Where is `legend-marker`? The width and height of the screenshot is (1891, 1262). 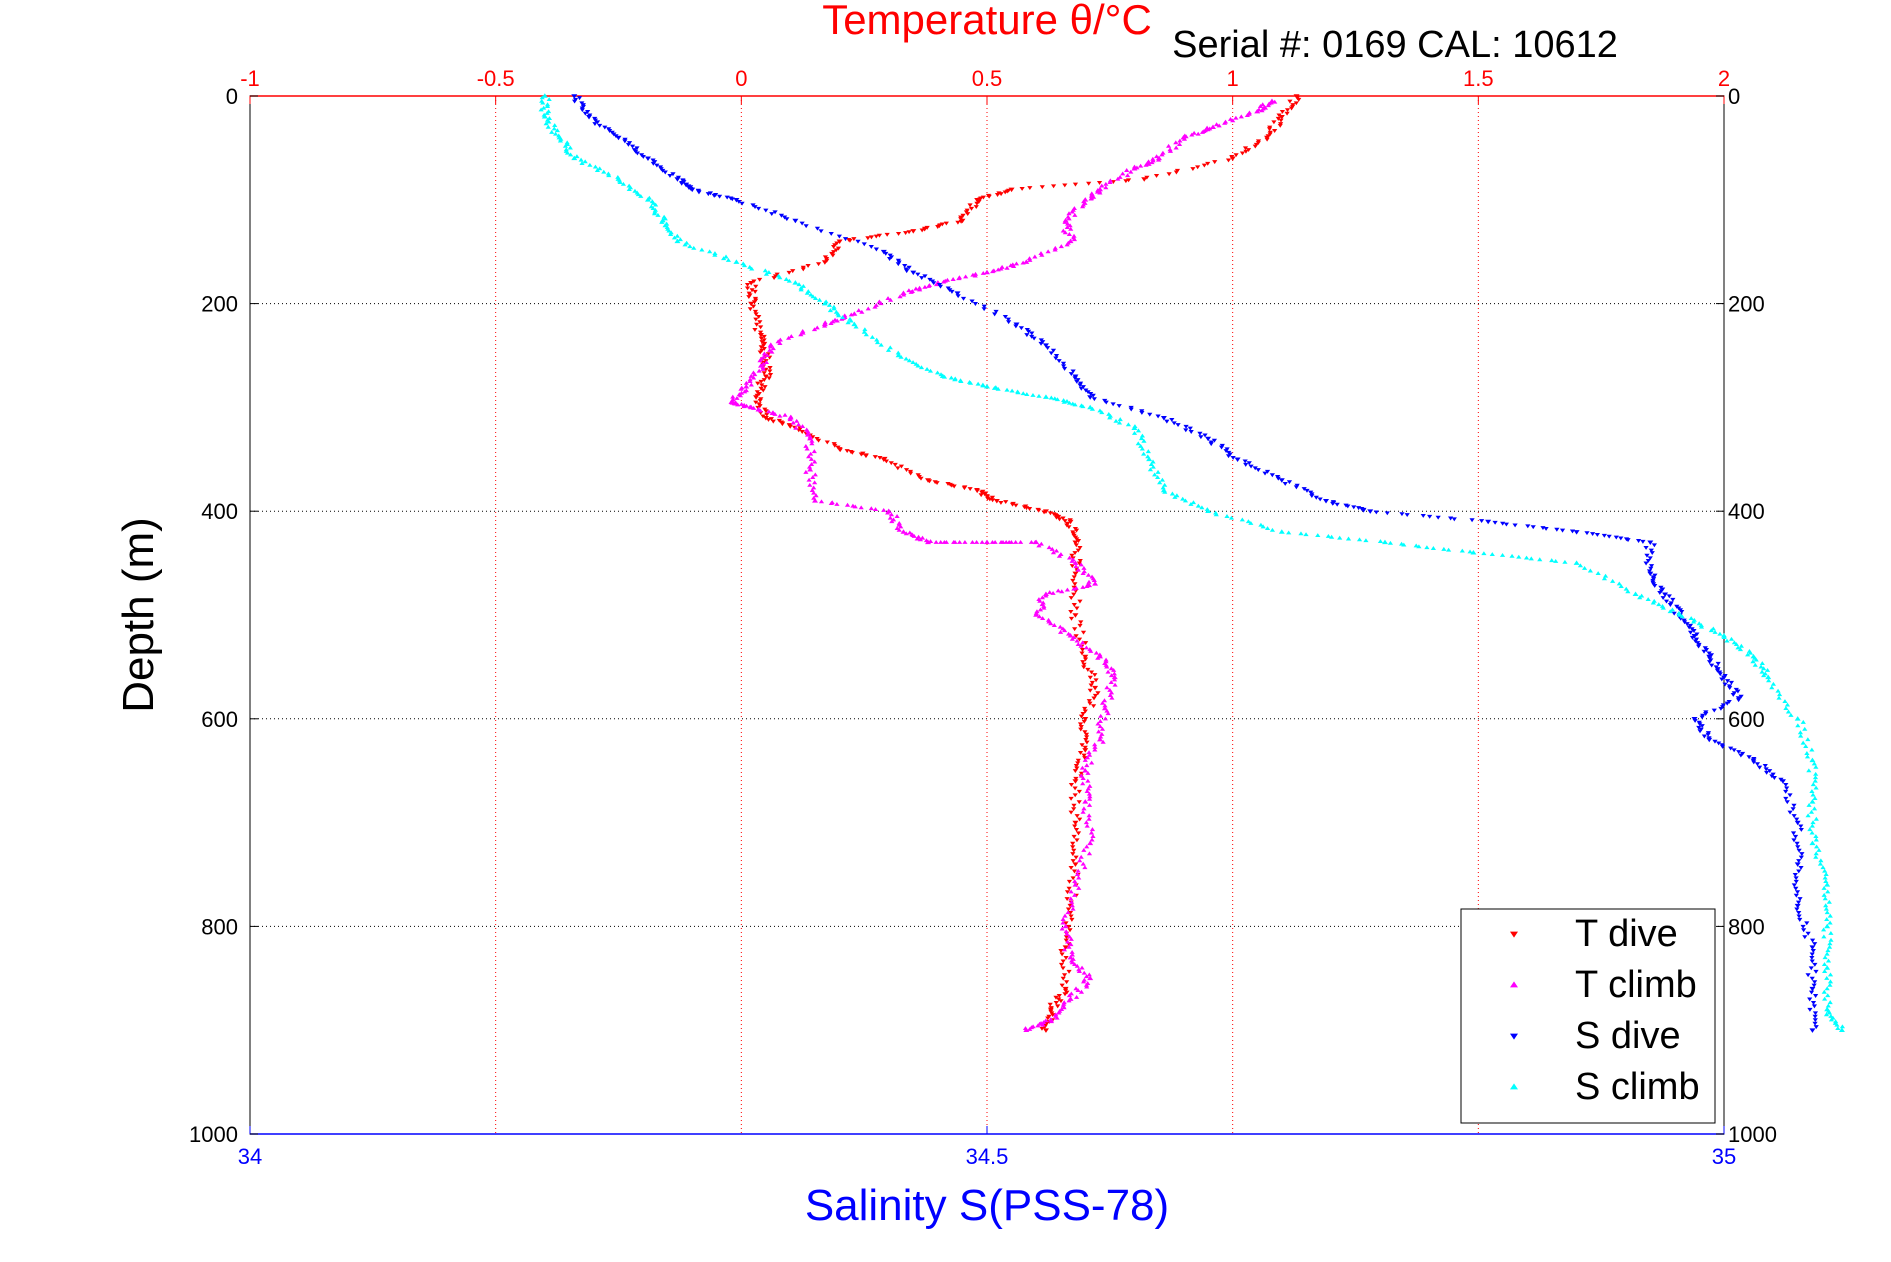
legend-marker is located at coordinates (1514, 1086).